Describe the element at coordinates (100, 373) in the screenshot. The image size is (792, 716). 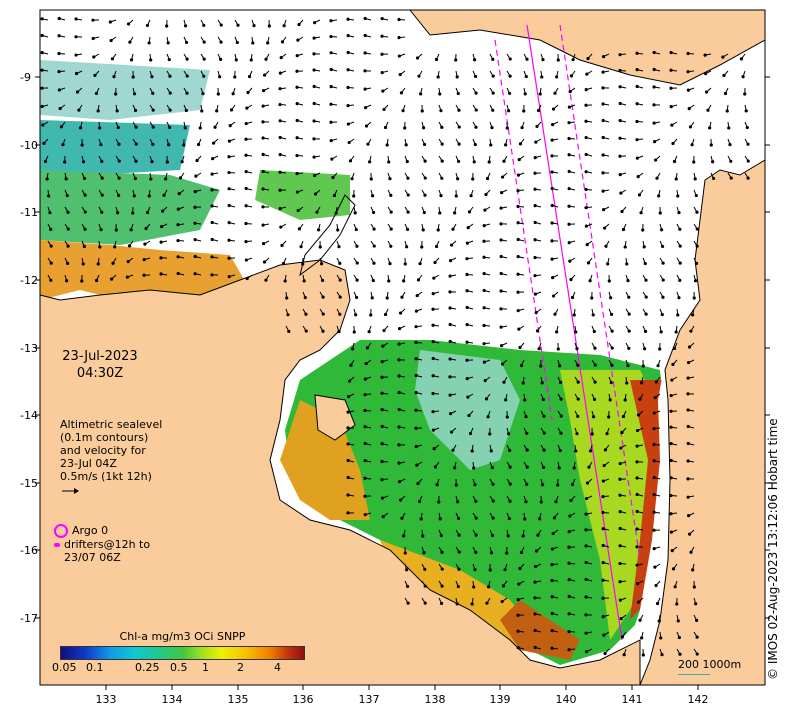
I see `time-text: 04:30Z` at that location.